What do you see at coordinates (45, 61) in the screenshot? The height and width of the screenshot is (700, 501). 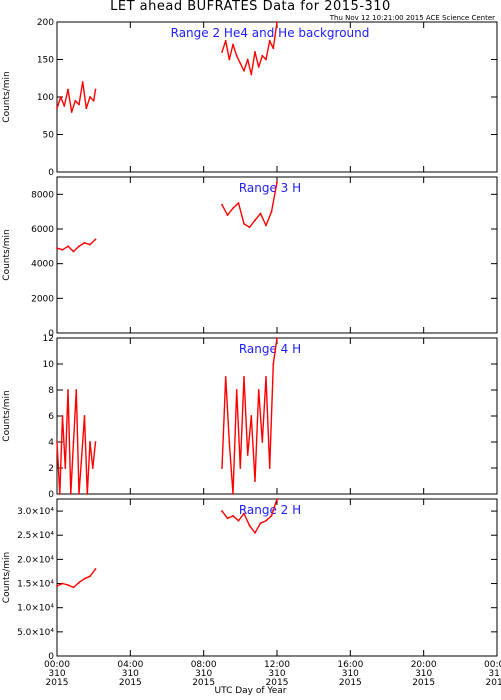 I see `y-tick-label: 150` at bounding box center [45, 61].